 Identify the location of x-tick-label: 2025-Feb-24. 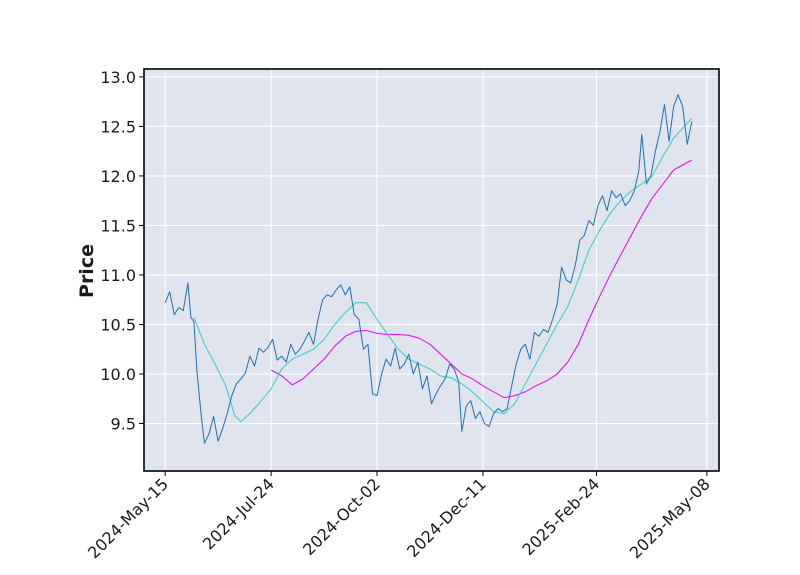
(560, 516).